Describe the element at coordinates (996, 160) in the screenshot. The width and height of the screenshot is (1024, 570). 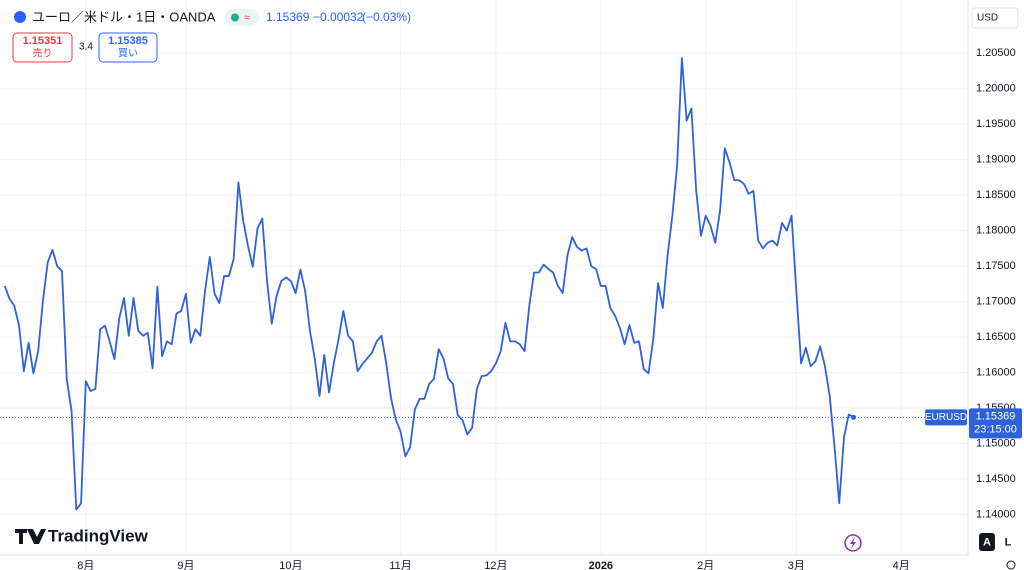
I see `y-tick-label: 1.19000` at that location.